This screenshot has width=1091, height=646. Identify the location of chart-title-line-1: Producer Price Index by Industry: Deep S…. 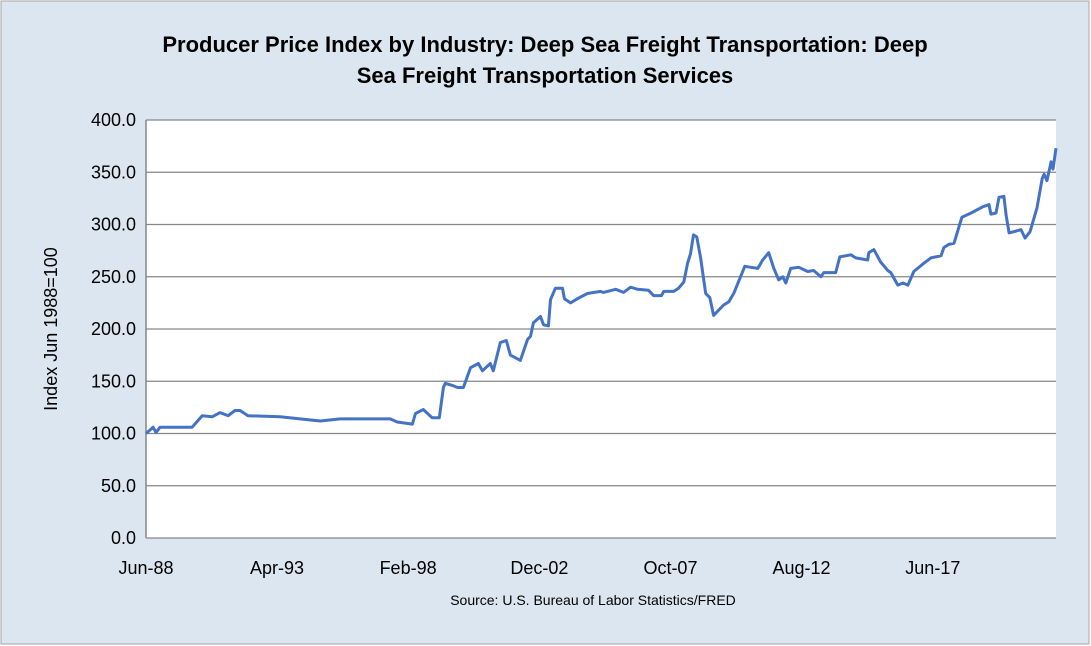
(544, 44).